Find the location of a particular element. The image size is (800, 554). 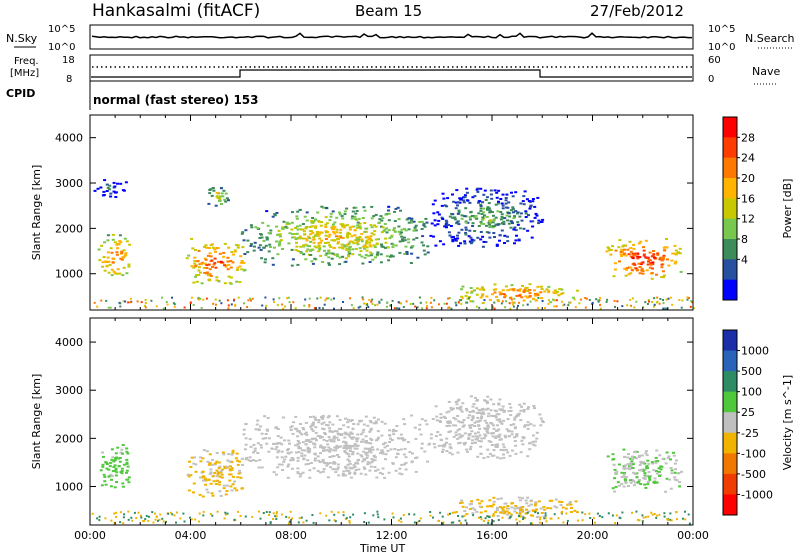

cpid-label: CPID is located at coordinates (20, 93).